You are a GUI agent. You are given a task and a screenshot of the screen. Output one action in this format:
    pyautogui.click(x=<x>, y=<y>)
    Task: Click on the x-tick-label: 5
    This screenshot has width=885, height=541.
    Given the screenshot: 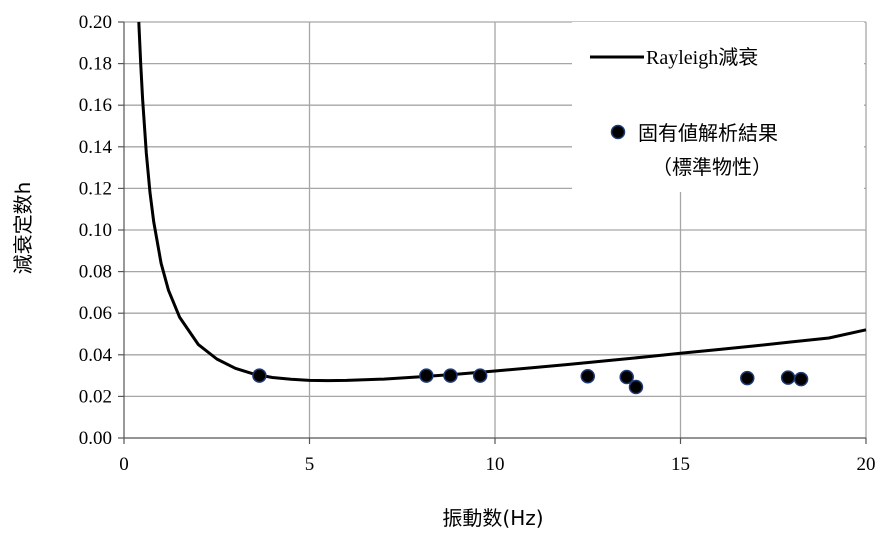 What is the action you would take?
    pyautogui.click(x=310, y=464)
    